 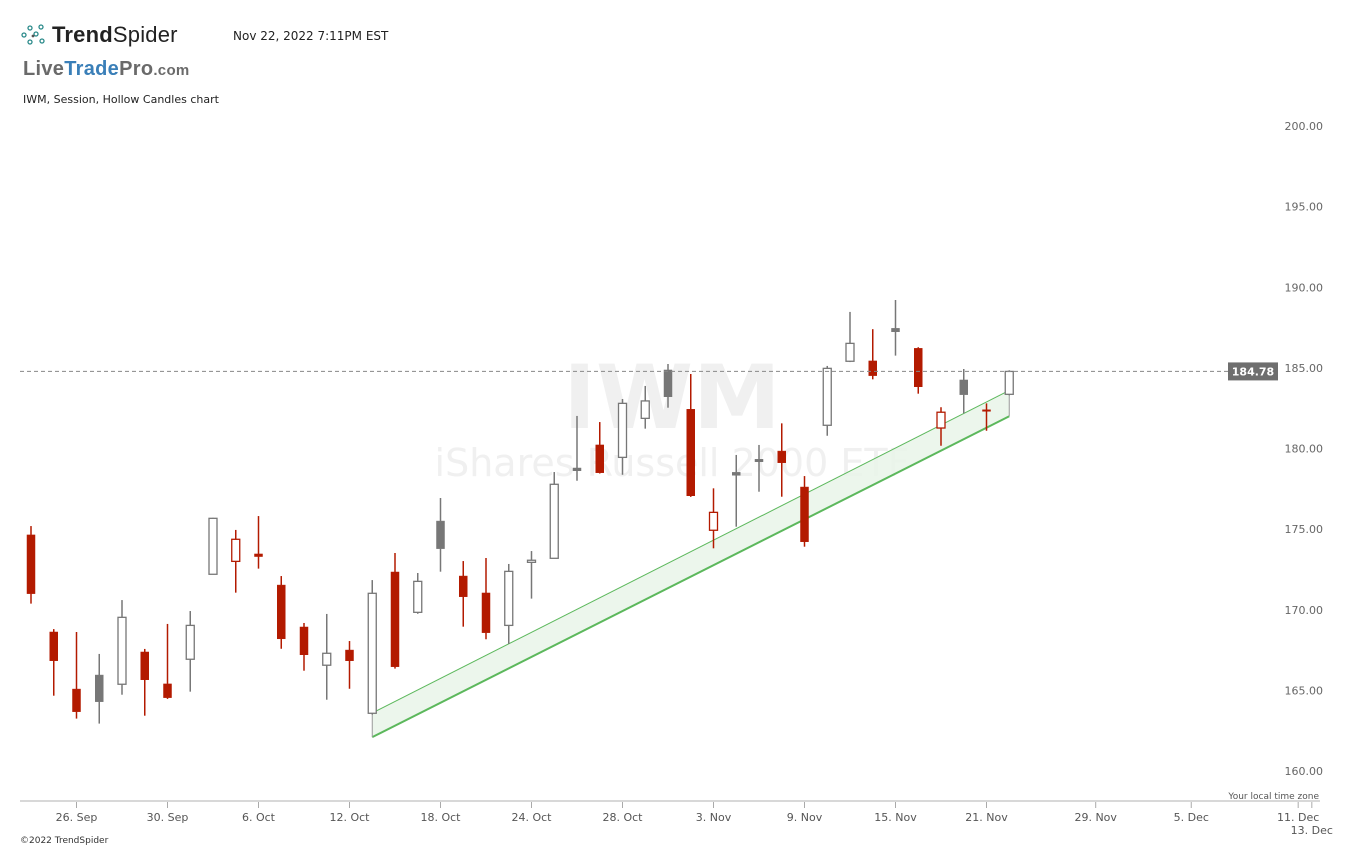 What do you see at coordinates (1095, 817) in the screenshot?
I see `x-tick-label: 29. Nov` at bounding box center [1095, 817].